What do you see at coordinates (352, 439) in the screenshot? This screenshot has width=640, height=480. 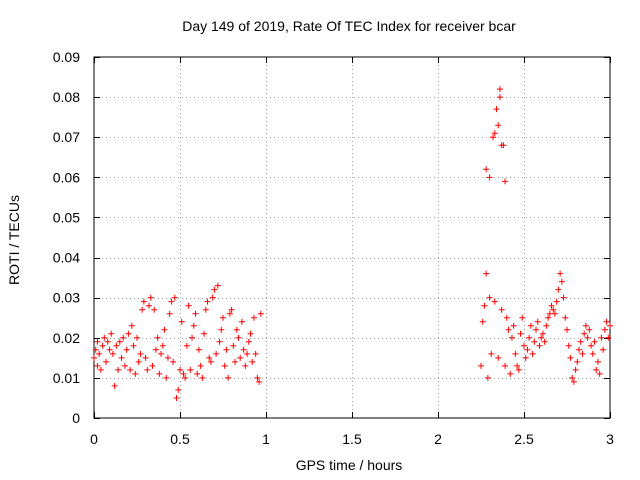 I see `x-axis-tick-labels: 0 0.5 1 1.5 2 2.5 3` at bounding box center [352, 439].